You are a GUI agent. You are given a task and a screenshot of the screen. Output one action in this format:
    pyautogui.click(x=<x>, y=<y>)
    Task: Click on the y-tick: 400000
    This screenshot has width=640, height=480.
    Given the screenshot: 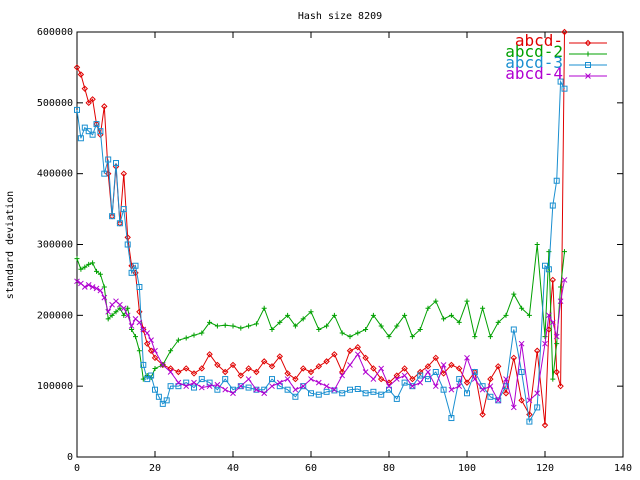 What is the action you would take?
    pyautogui.click(x=330, y=174)
    